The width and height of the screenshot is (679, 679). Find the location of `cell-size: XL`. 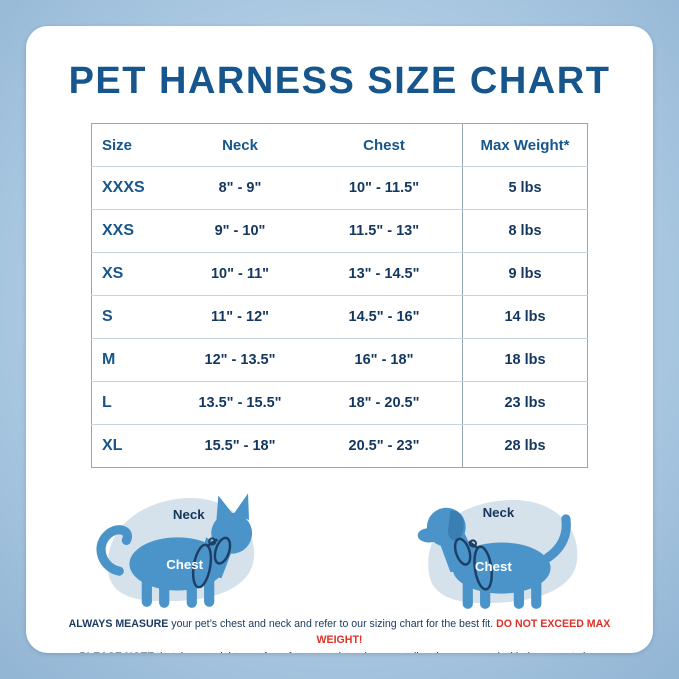

cell-size: XL is located at coordinates (112, 445).